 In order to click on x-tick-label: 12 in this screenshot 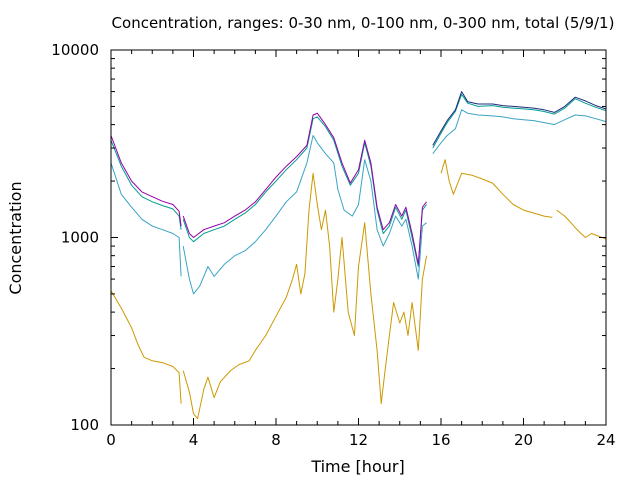, I will do `click(358, 440)`.